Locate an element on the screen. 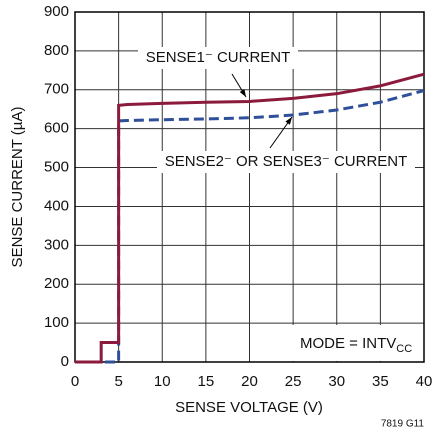  x-tick-label: 0 is located at coordinates (75, 381).